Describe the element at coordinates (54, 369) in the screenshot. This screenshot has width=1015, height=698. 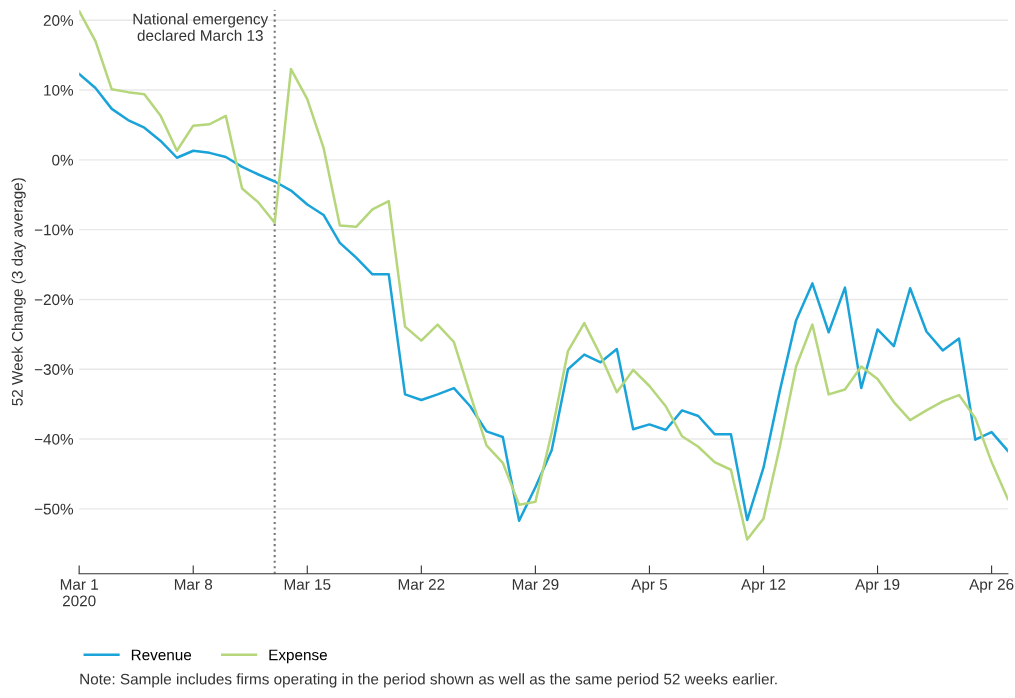
I see `y-tick-label: −30%` at that location.